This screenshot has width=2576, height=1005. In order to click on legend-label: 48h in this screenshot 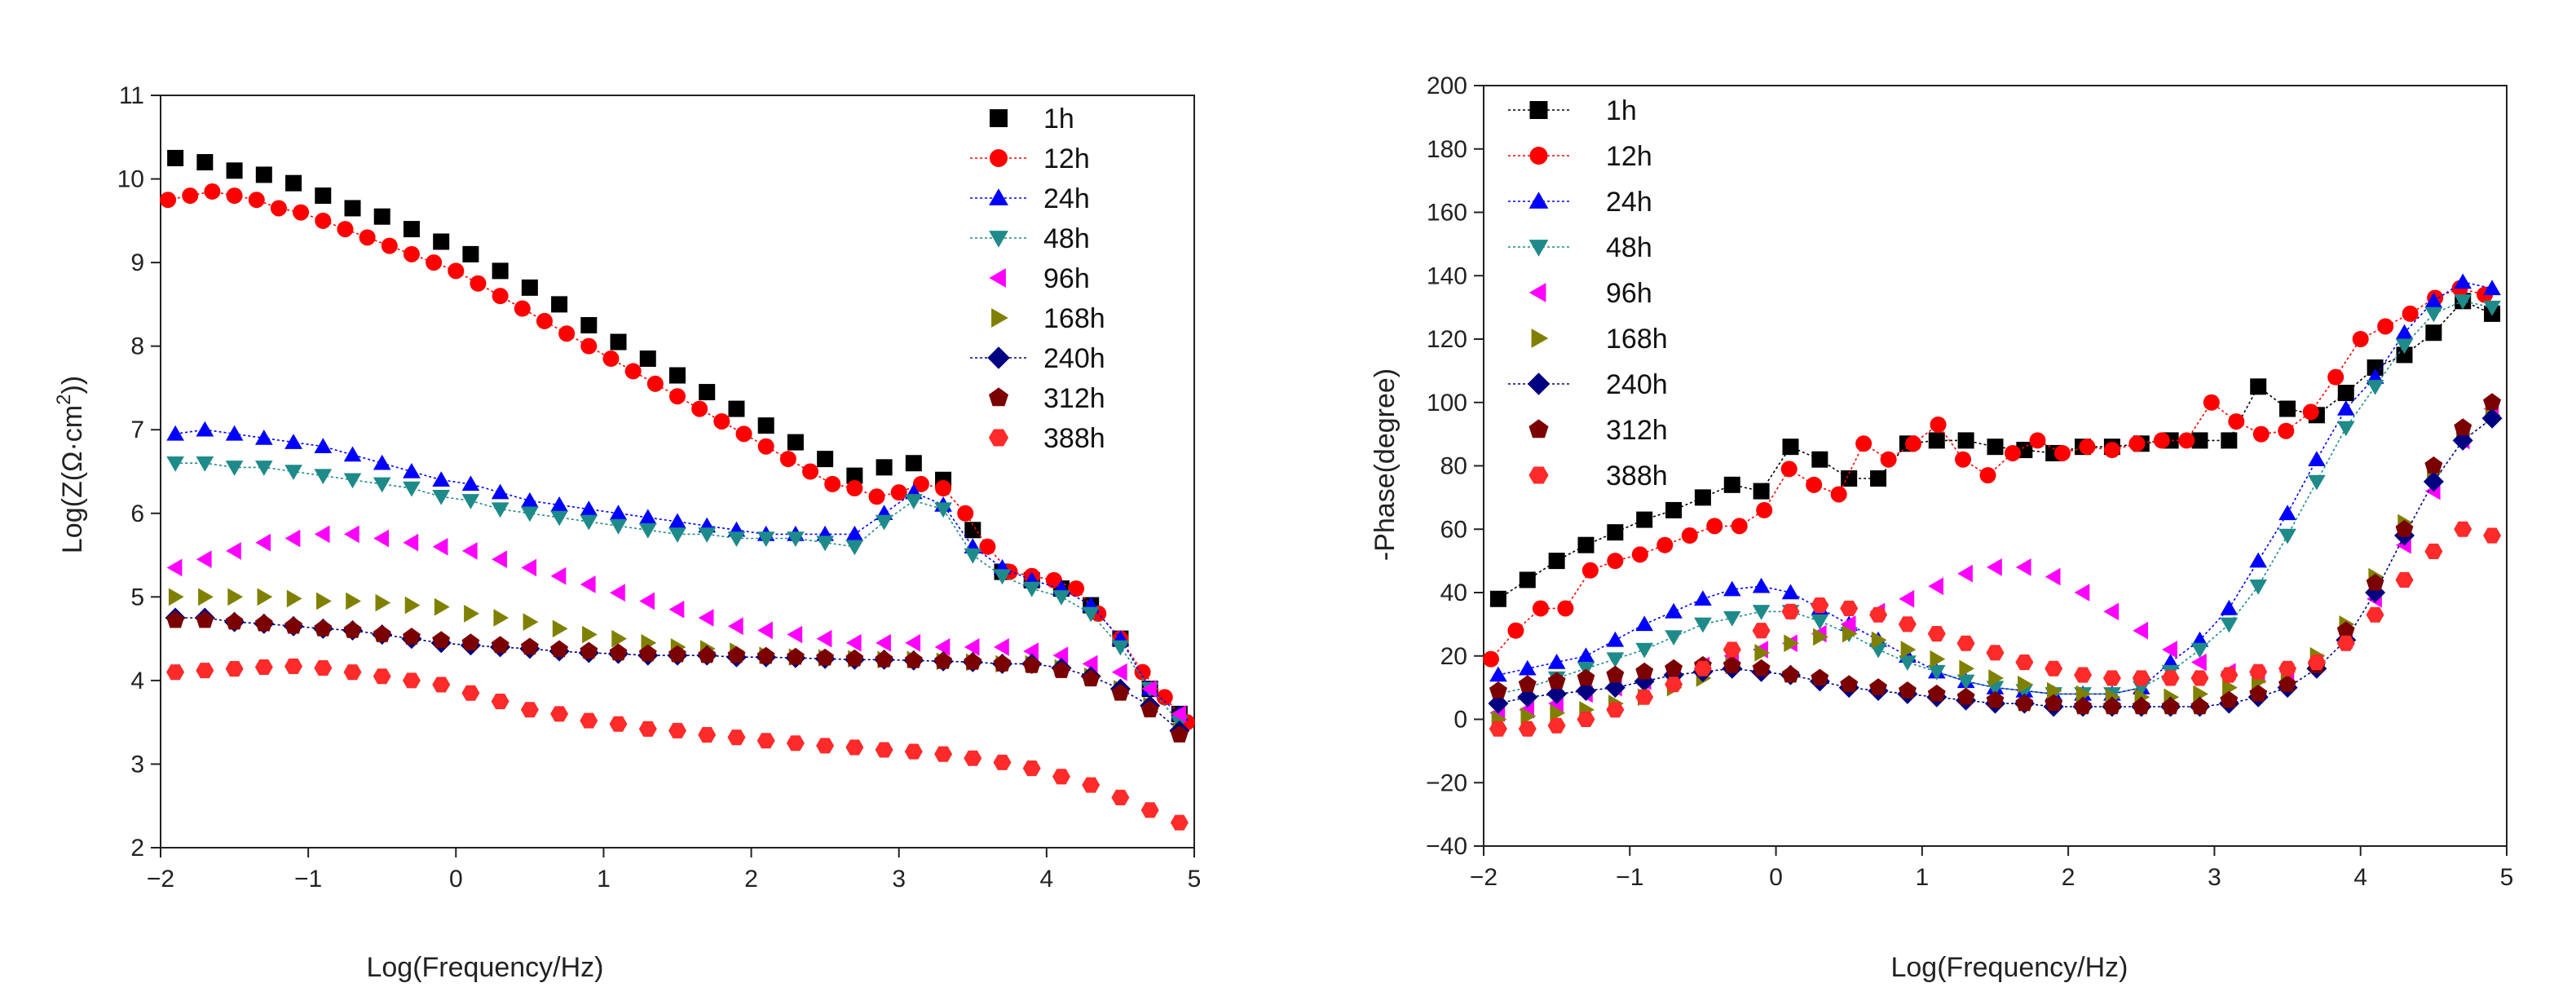, I will do `click(1066, 238)`.